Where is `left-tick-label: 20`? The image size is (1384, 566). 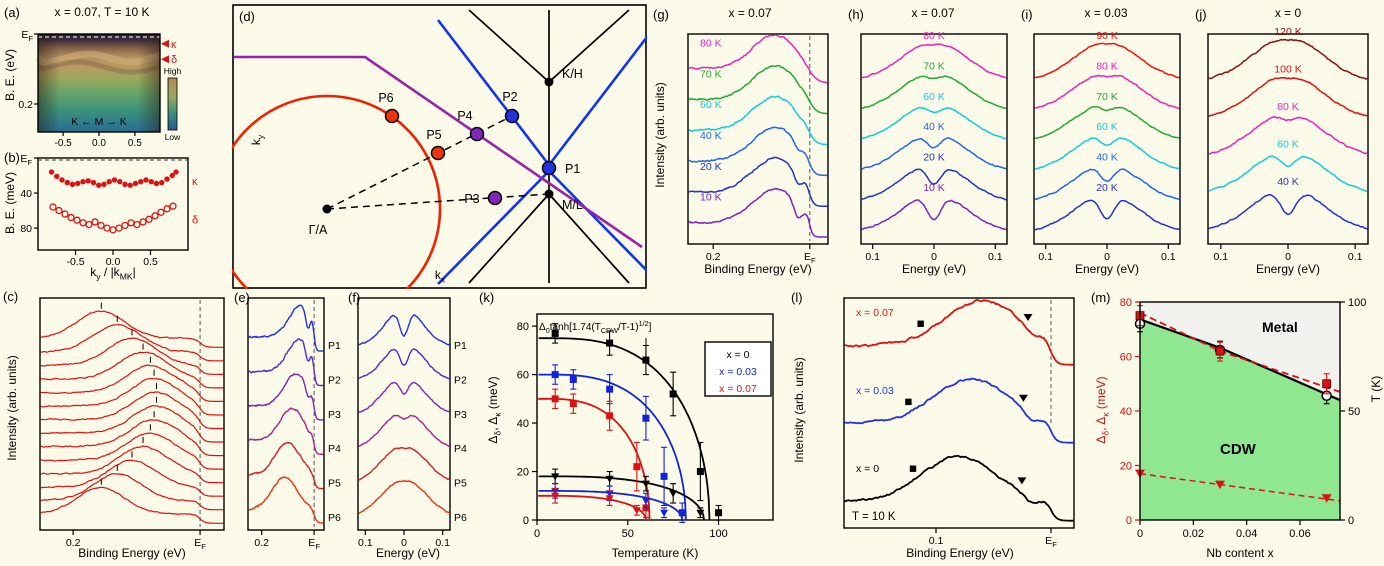
left-tick-label: 20 is located at coordinates (1126, 467).